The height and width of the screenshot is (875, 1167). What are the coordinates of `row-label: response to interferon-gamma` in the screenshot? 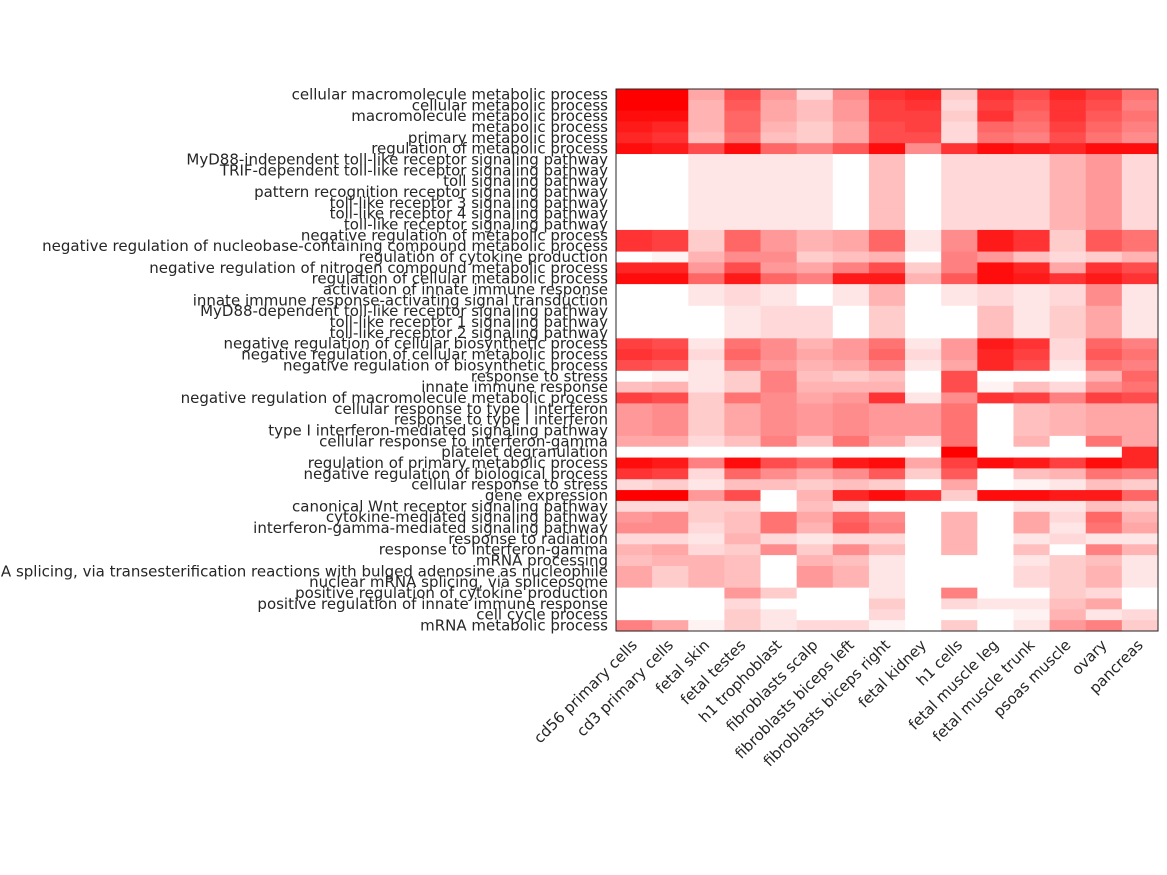 It's located at (493, 550).